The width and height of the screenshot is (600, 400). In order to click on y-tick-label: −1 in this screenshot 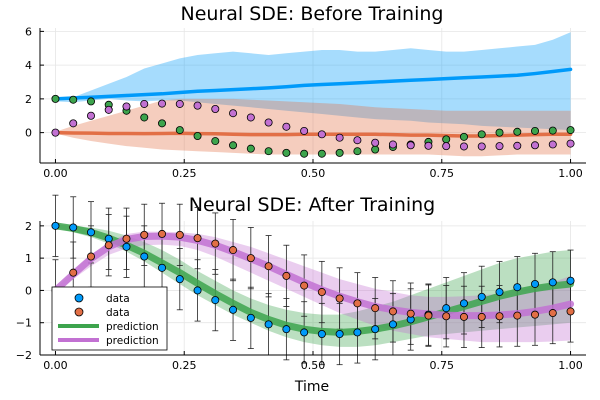, I will do `click(24, 323)`.